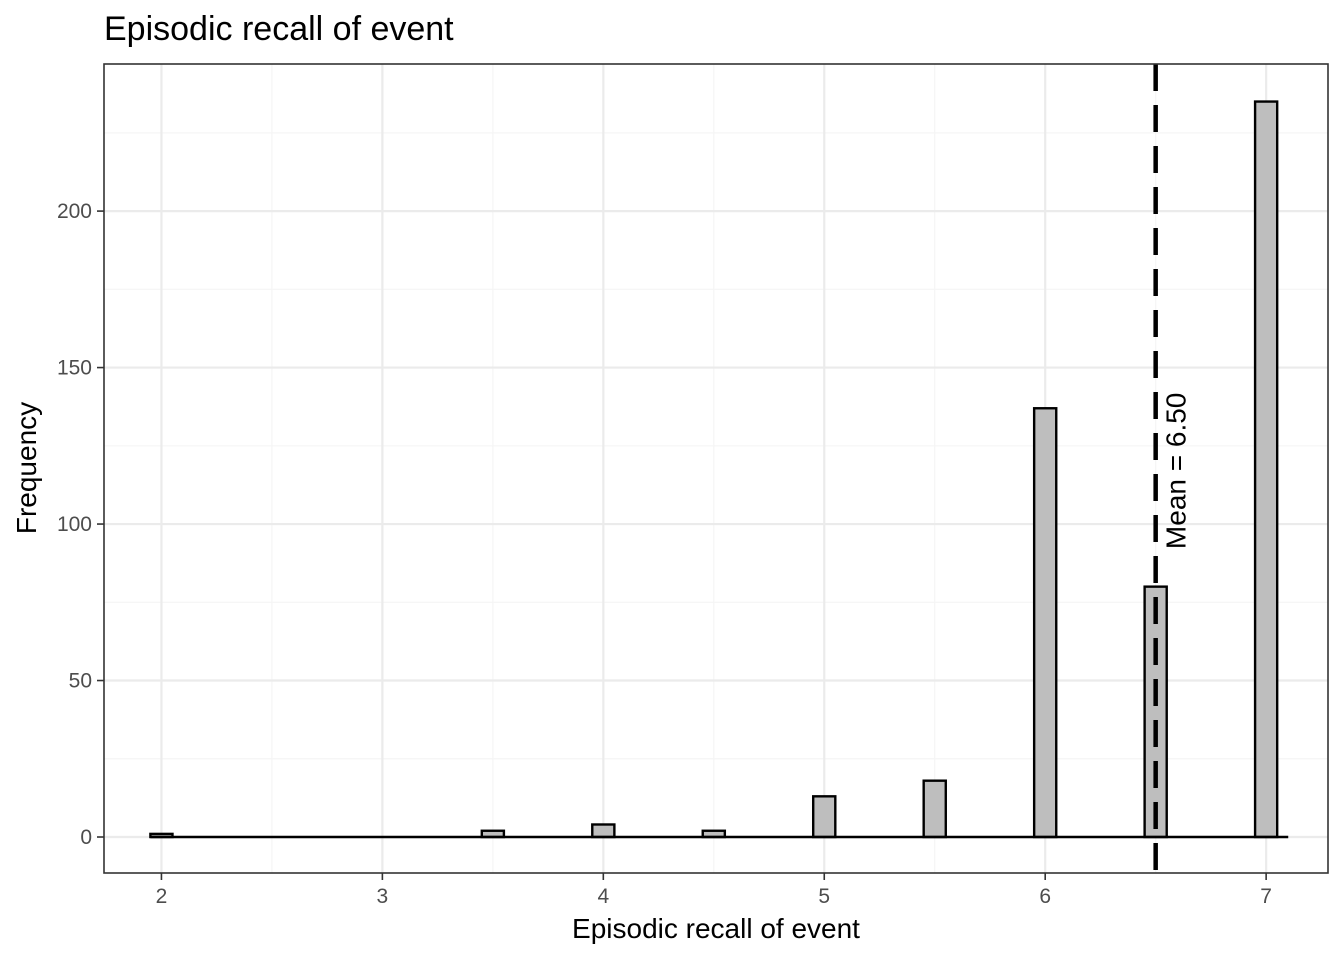  What do you see at coordinates (74, 524) in the screenshot?
I see `y-tick-label: 100` at bounding box center [74, 524].